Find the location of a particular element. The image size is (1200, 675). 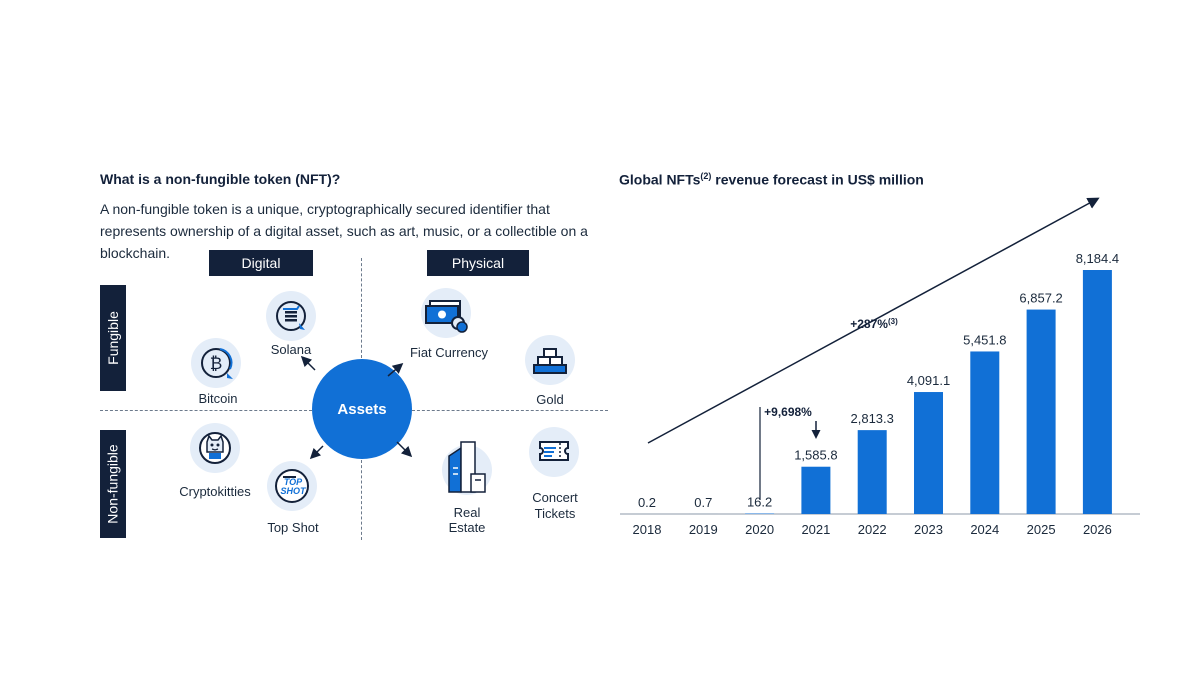

quadrant-divider-vertical-top is located at coordinates (361, 308).